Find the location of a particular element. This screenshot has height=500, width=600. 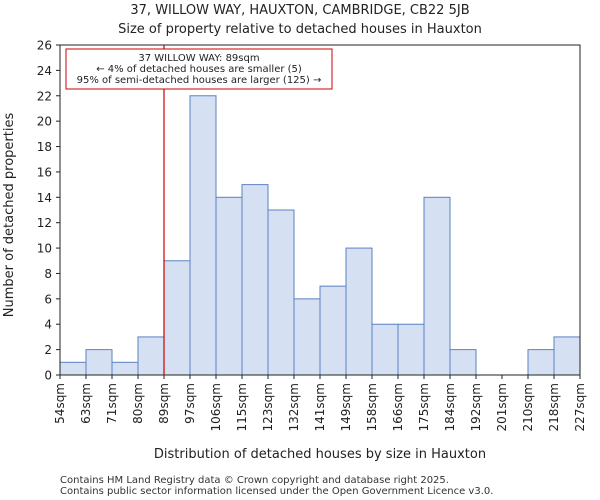

annotation-frame is located at coordinates (199, 69).